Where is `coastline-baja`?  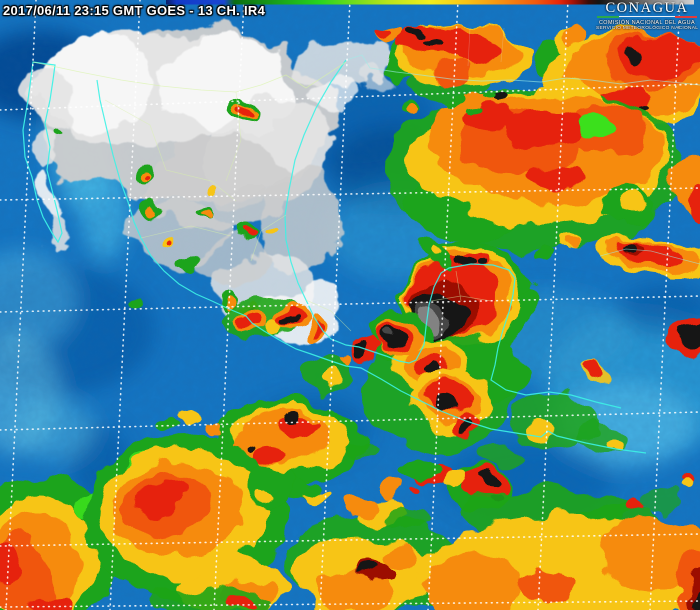 coastline-baja is located at coordinates (42, 152).